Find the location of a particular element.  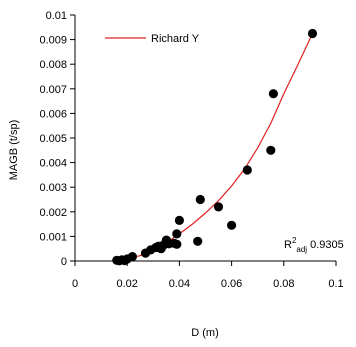

r2-value: 0.9305 is located at coordinates (327, 245).